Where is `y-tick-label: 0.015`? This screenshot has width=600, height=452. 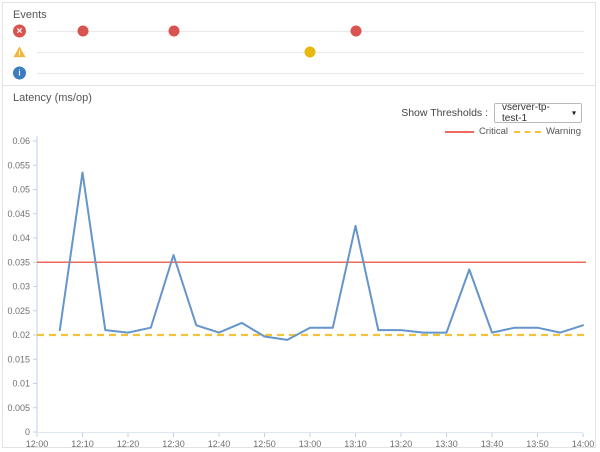
y-tick-label: 0.015 is located at coordinates (18, 359).